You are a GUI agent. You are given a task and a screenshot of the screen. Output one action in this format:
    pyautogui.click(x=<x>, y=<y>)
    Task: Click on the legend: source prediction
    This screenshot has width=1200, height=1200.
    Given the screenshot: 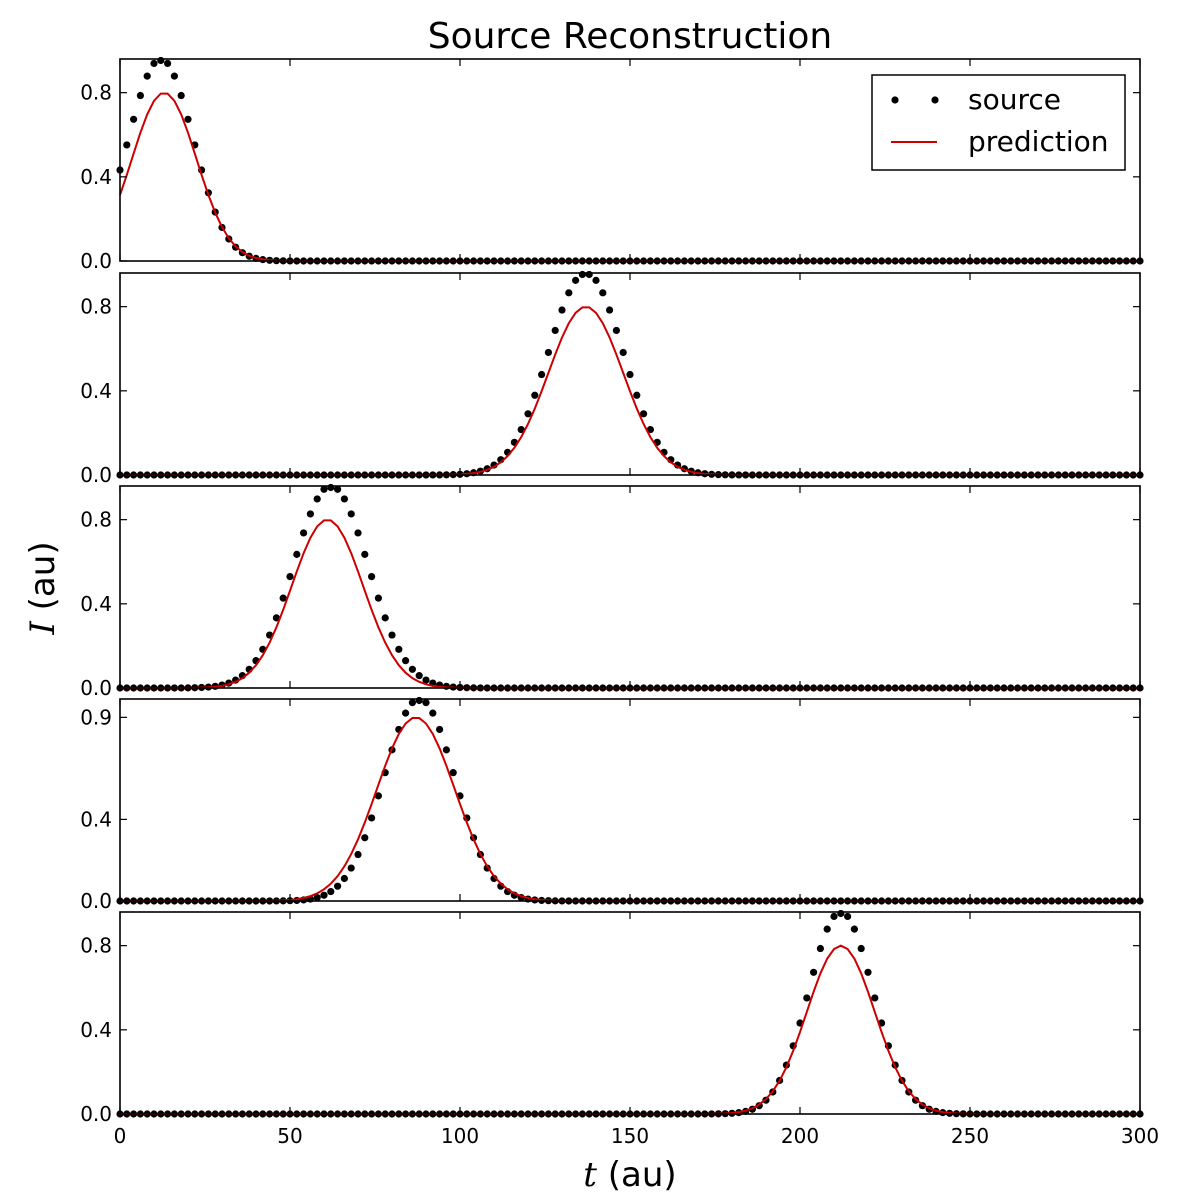 What is the action you would take?
    pyautogui.click(x=998, y=122)
    